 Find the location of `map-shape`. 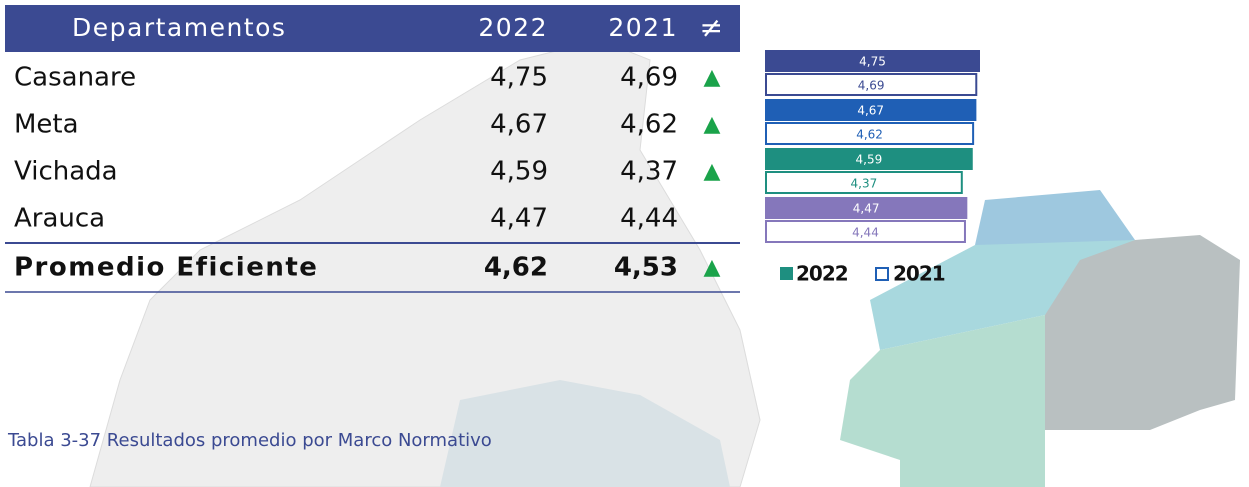

map-shape is located at coordinates (585, 433).